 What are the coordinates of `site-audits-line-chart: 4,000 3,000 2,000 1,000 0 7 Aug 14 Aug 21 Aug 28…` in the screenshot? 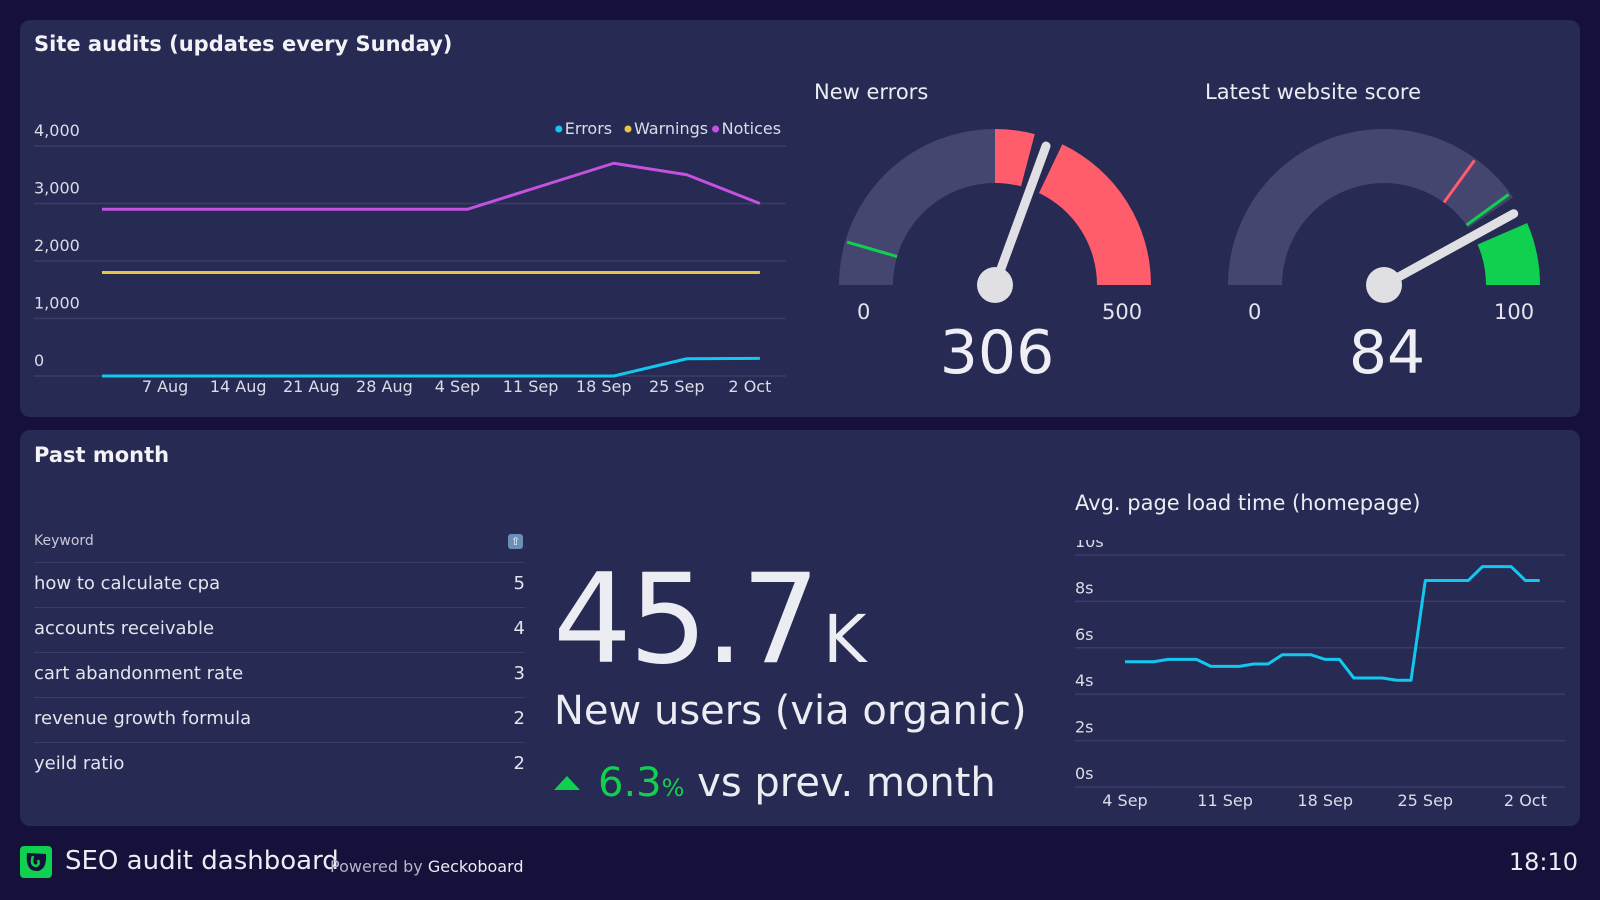 It's located at (410, 258).